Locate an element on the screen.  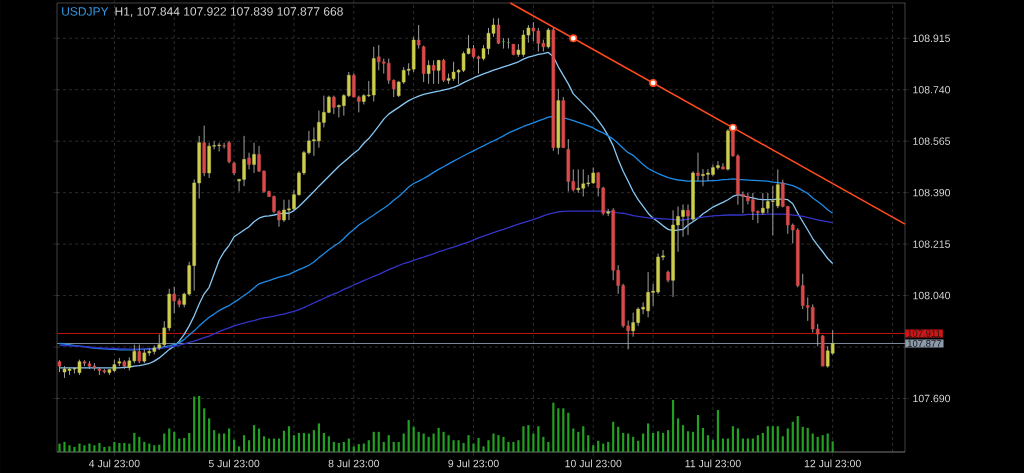
y-tick-label: 108.740 is located at coordinates (932, 90).